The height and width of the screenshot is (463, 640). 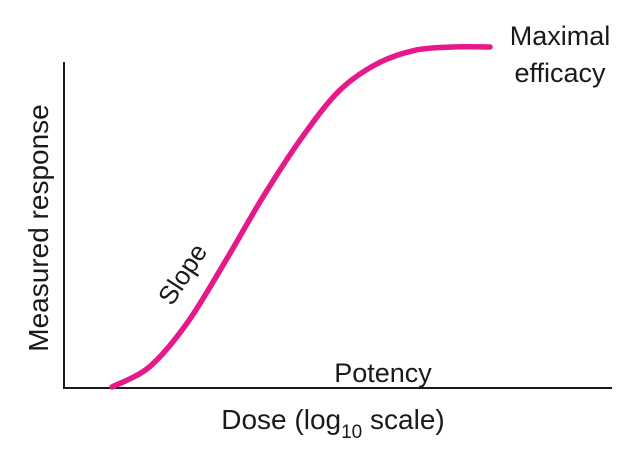 What do you see at coordinates (560, 36) in the screenshot?
I see `annotation-maximal-efficacy-line1: Maximal` at bounding box center [560, 36].